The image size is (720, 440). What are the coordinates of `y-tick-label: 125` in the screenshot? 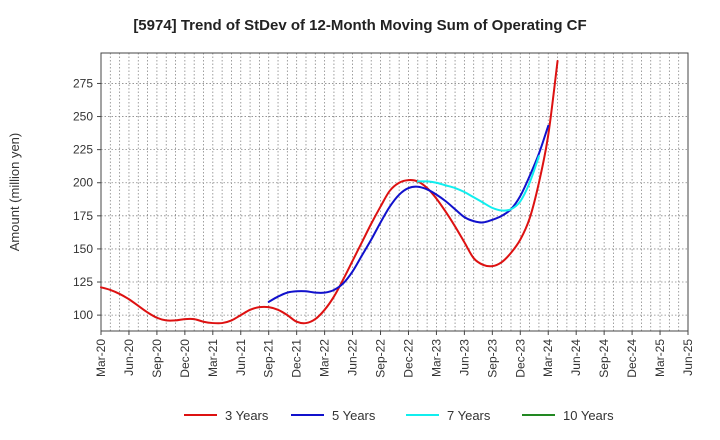 It's located at (83, 282).